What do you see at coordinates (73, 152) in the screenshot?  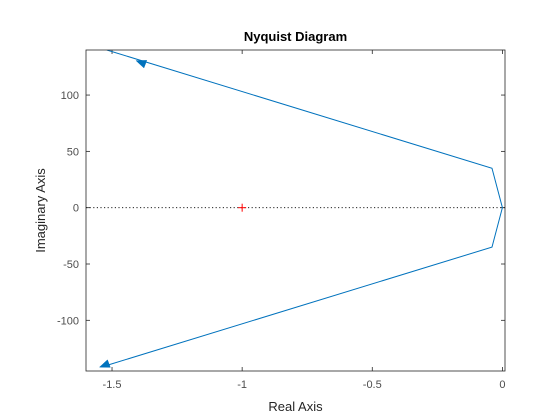 I see `y-tick-label: 50` at bounding box center [73, 152].